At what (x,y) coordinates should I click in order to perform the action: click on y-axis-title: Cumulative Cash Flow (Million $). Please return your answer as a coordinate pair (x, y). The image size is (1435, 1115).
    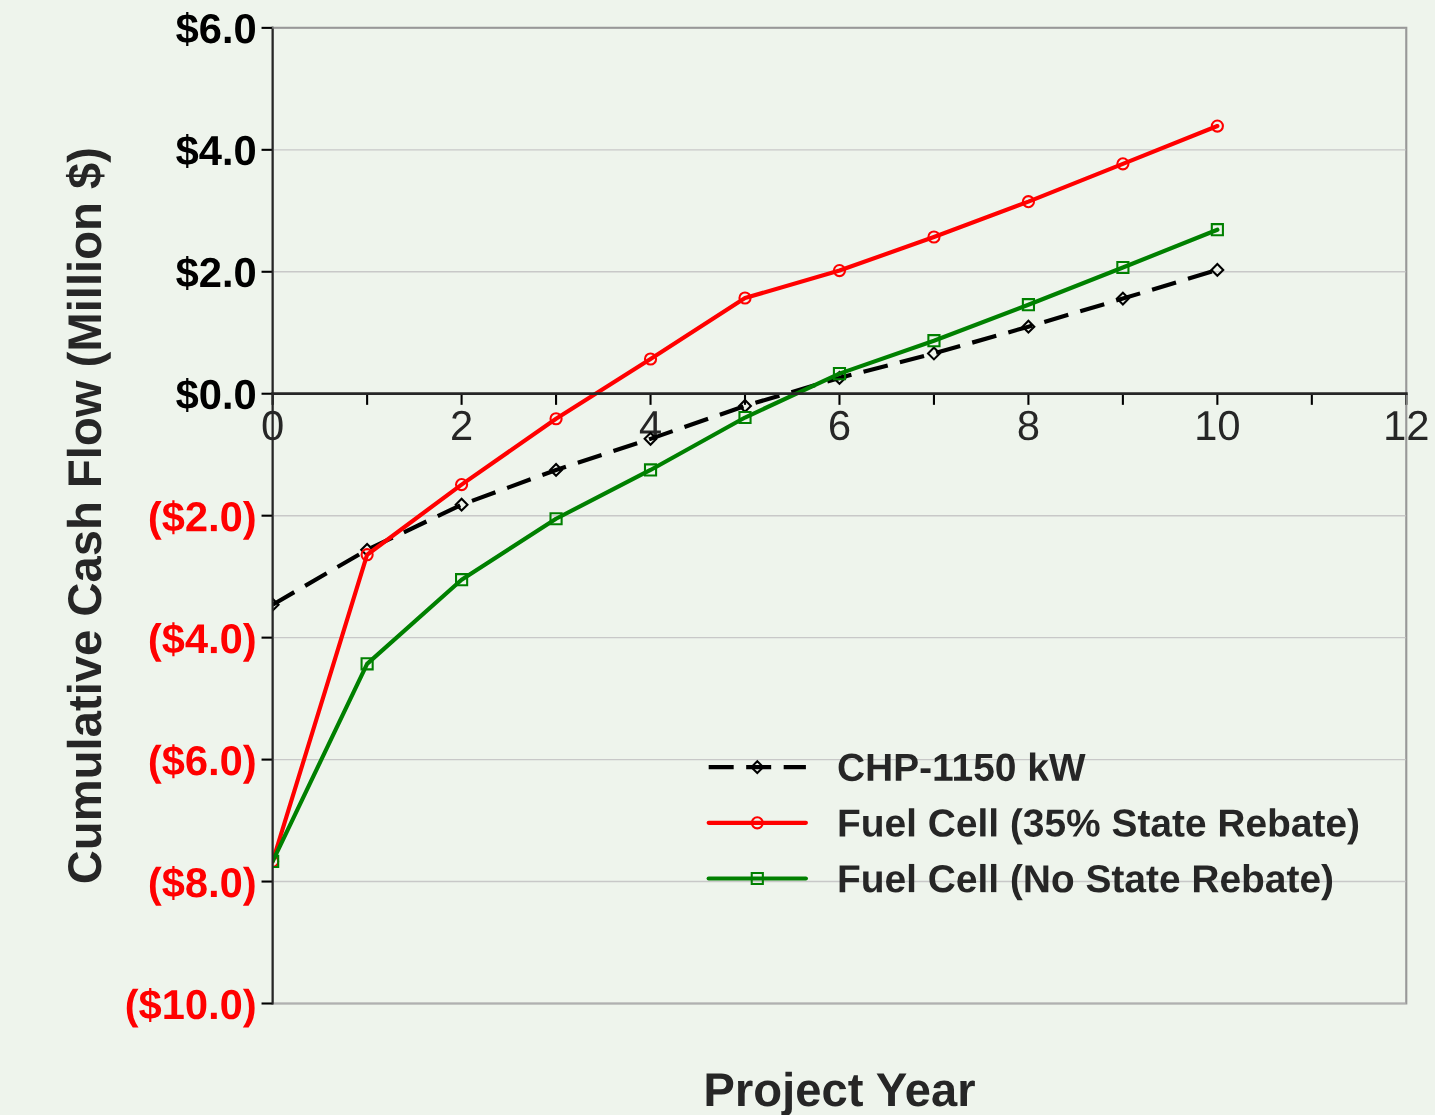
    Looking at the image, I should click on (88, 516).